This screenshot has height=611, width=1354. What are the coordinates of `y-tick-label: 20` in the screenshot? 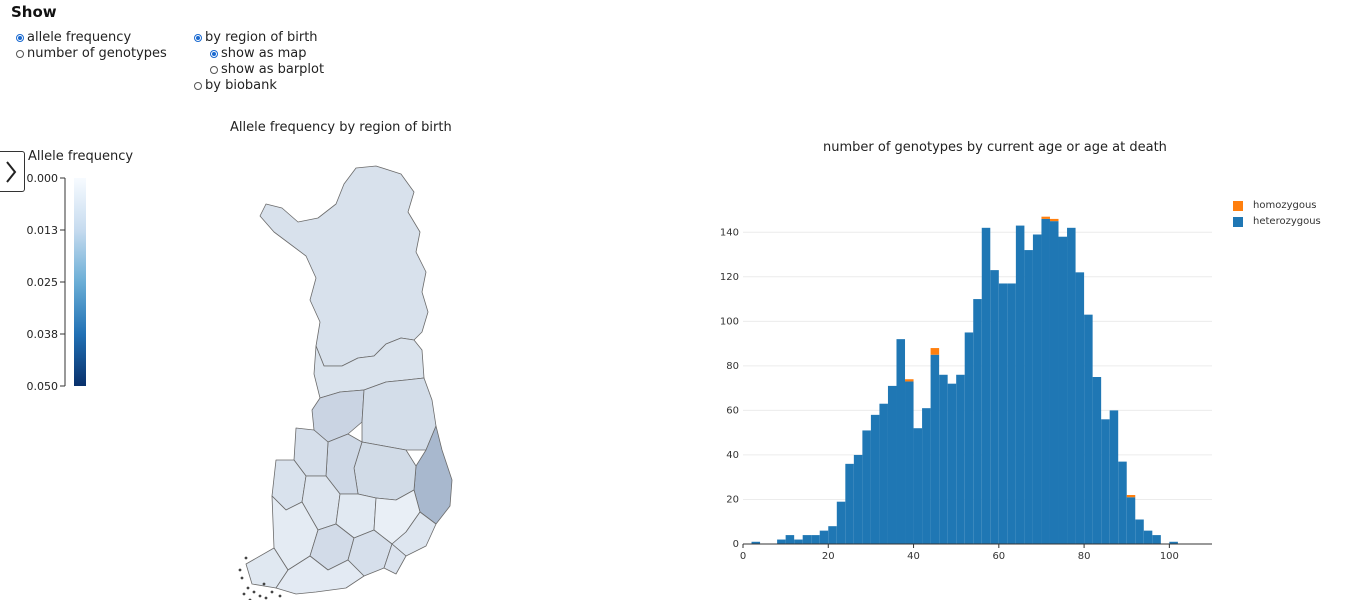 It's located at (732, 499).